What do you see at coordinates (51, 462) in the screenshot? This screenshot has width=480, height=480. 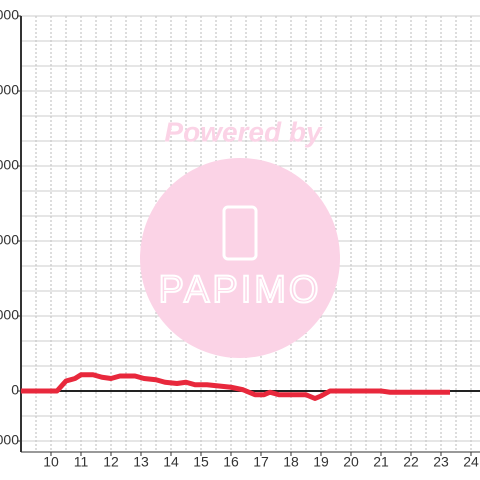 I see `x-tick-label: 10` at bounding box center [51, 462].